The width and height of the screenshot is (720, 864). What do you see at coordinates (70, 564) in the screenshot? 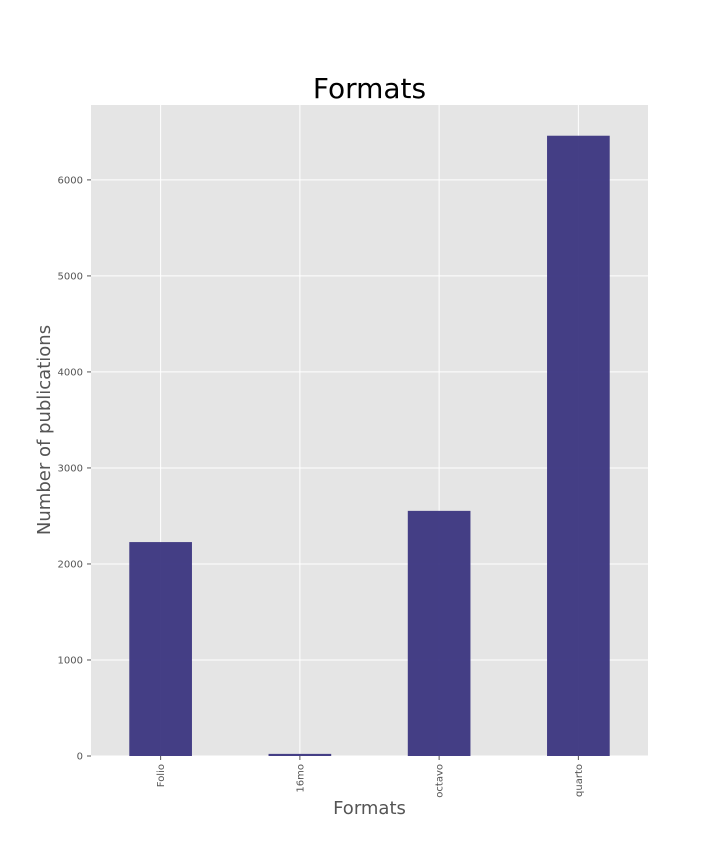
I see `y-tick-label: 2000` at bounding box center [70, 564].